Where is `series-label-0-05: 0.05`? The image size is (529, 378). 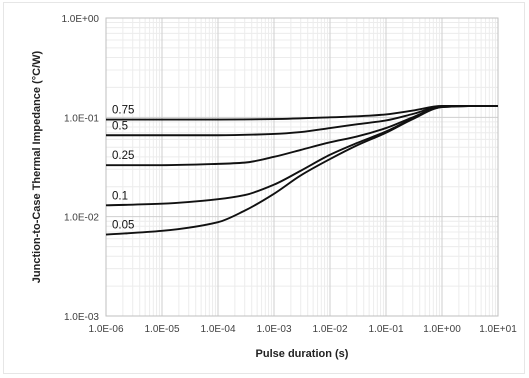 series-label-0-05: 0.05 is located at coordinates (123, 226).